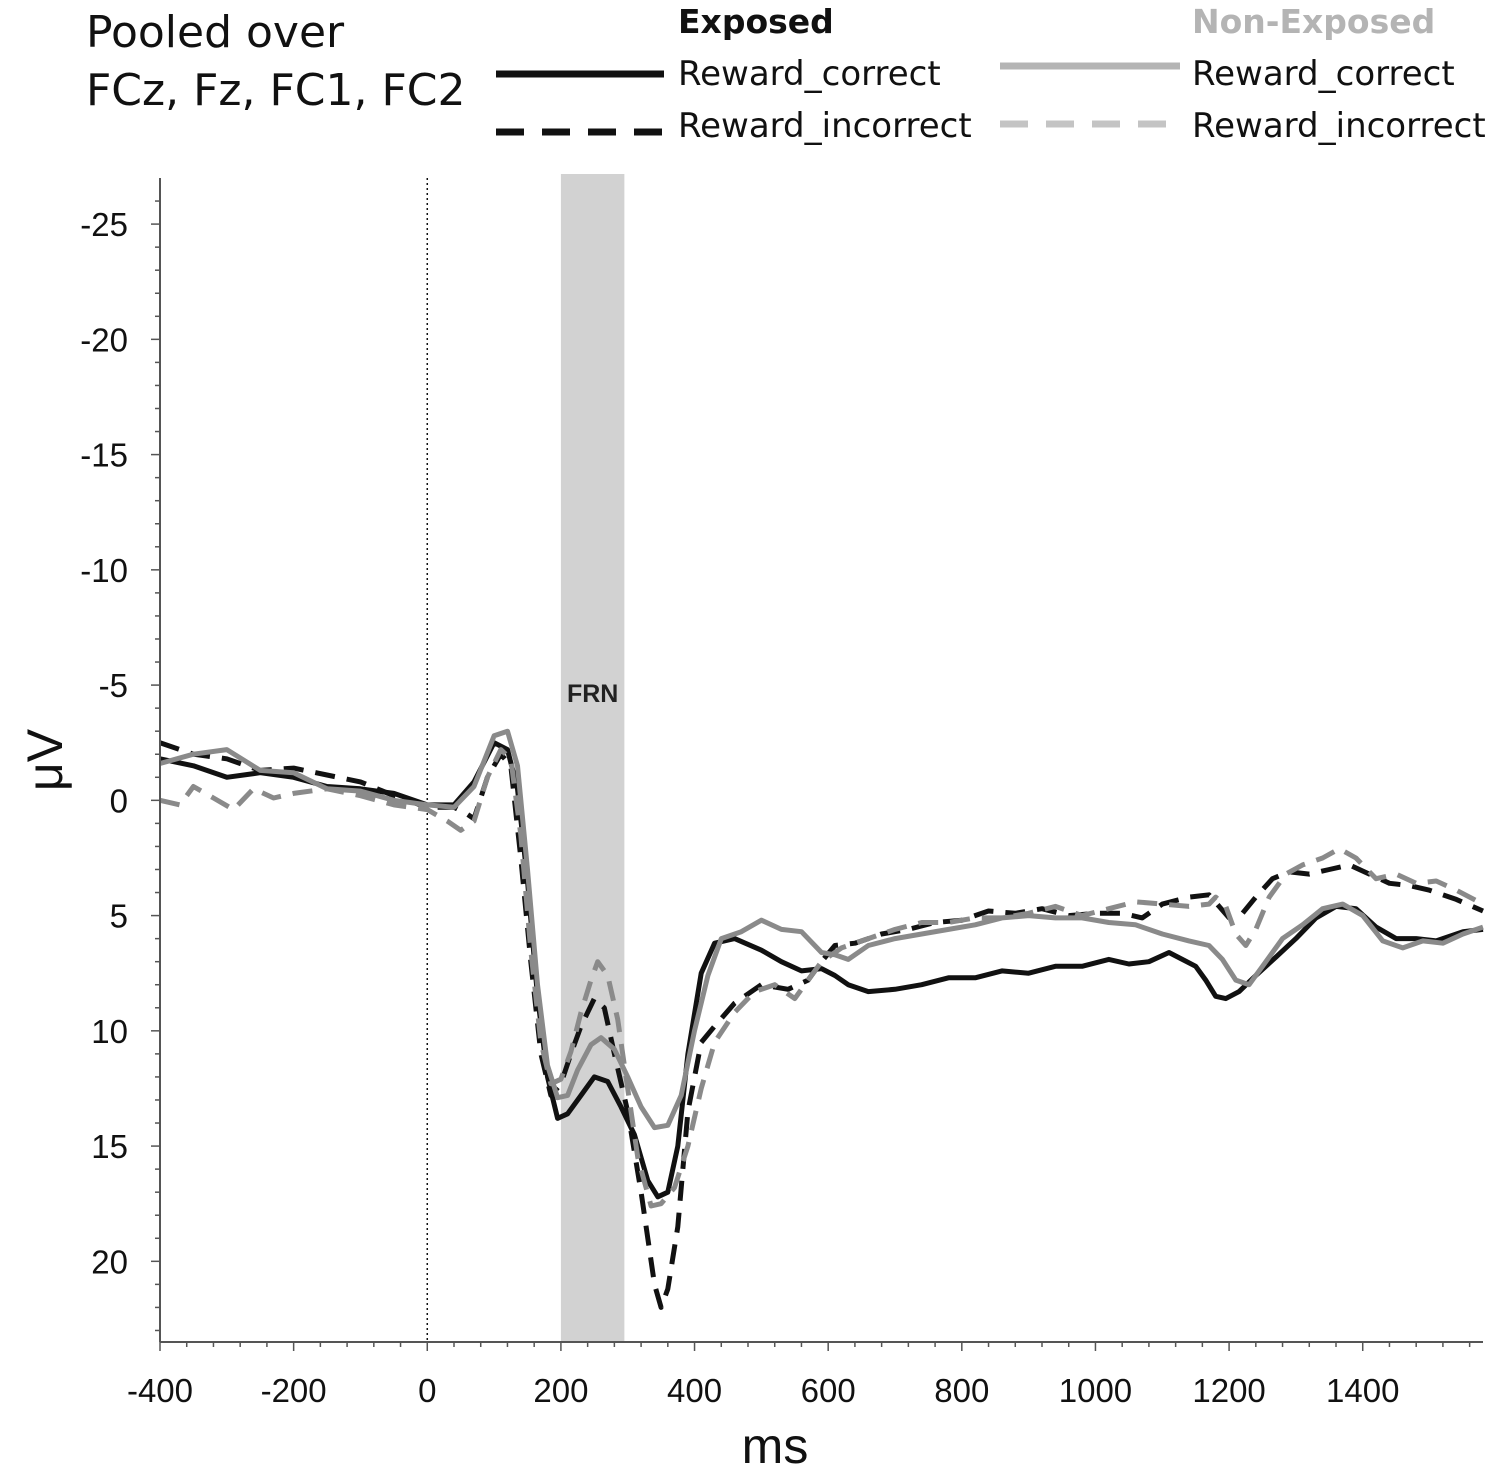 The width and height of the screenshot is (1495, 1477). What do you see at coordinates (1339, 126) in the screenshot?
I see `legend-label-nonexposed-incorrect: Reward_incorrect` at bounding box center [1339, 126].